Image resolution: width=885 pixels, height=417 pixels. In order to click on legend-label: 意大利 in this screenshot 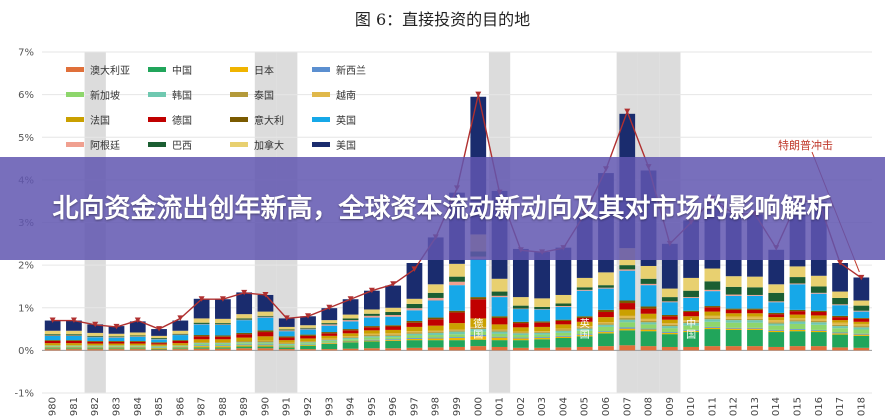, I will do `click(269, 121)`.